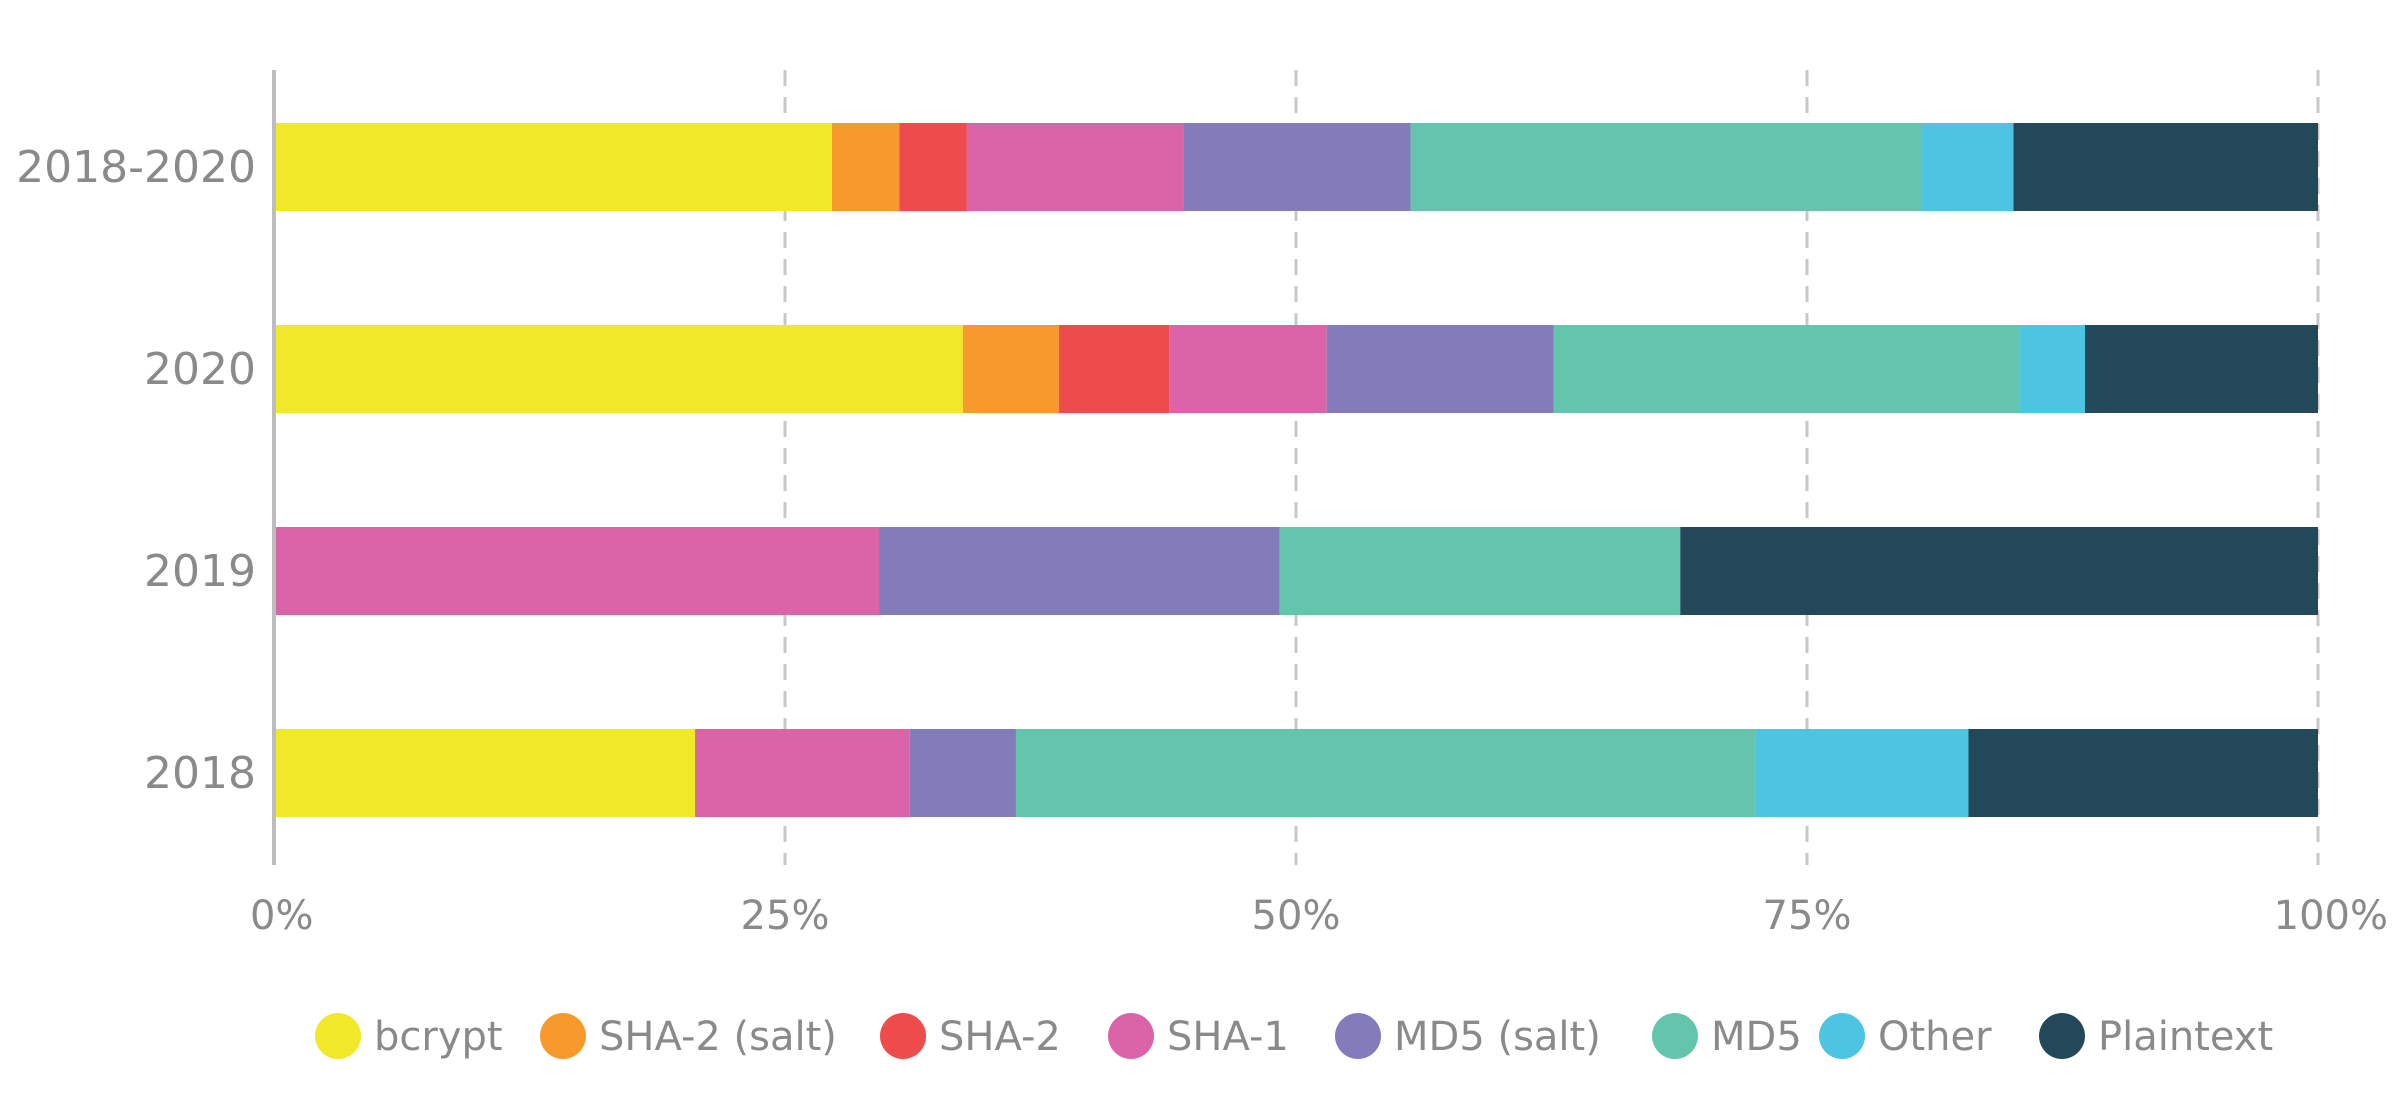 This screenshot has width=2402, height=1113. I want to click on legend-label: SHA-2, so click(1000, 1037).